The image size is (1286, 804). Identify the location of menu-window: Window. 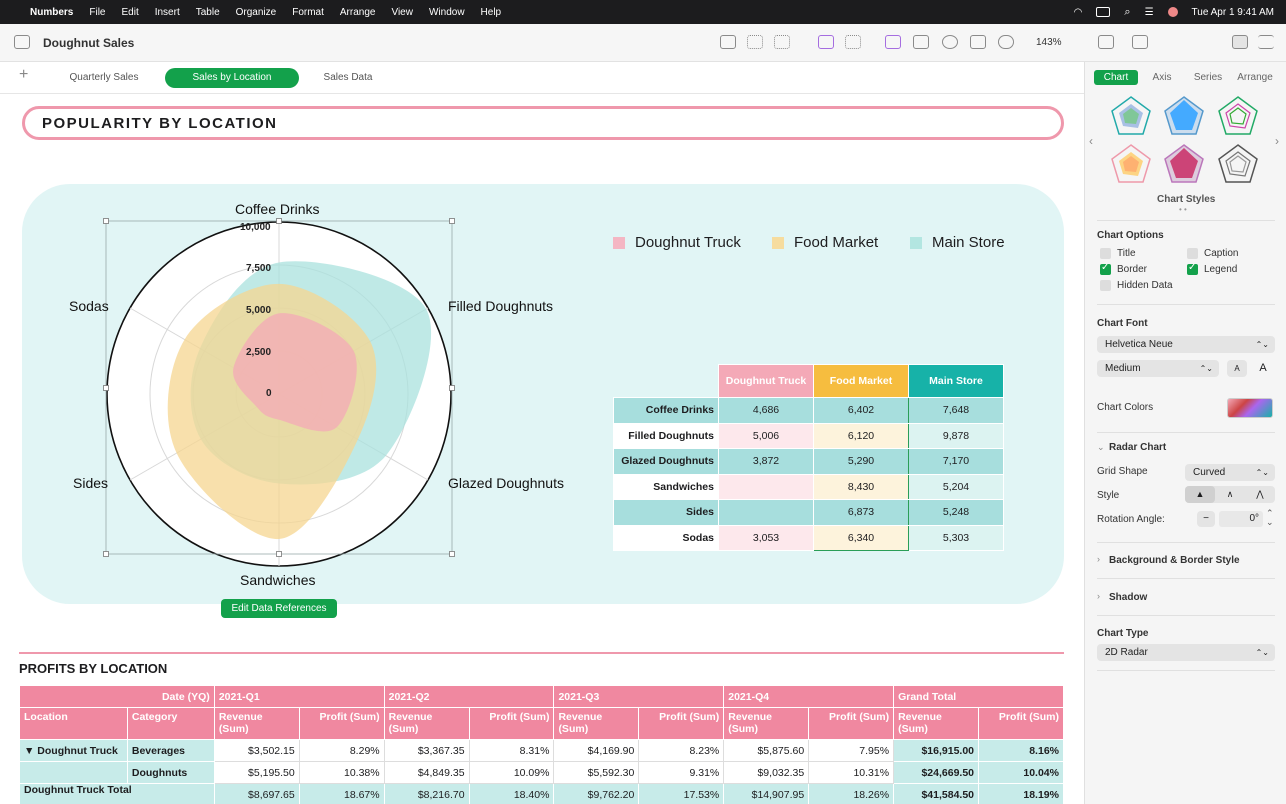
(446, 12).